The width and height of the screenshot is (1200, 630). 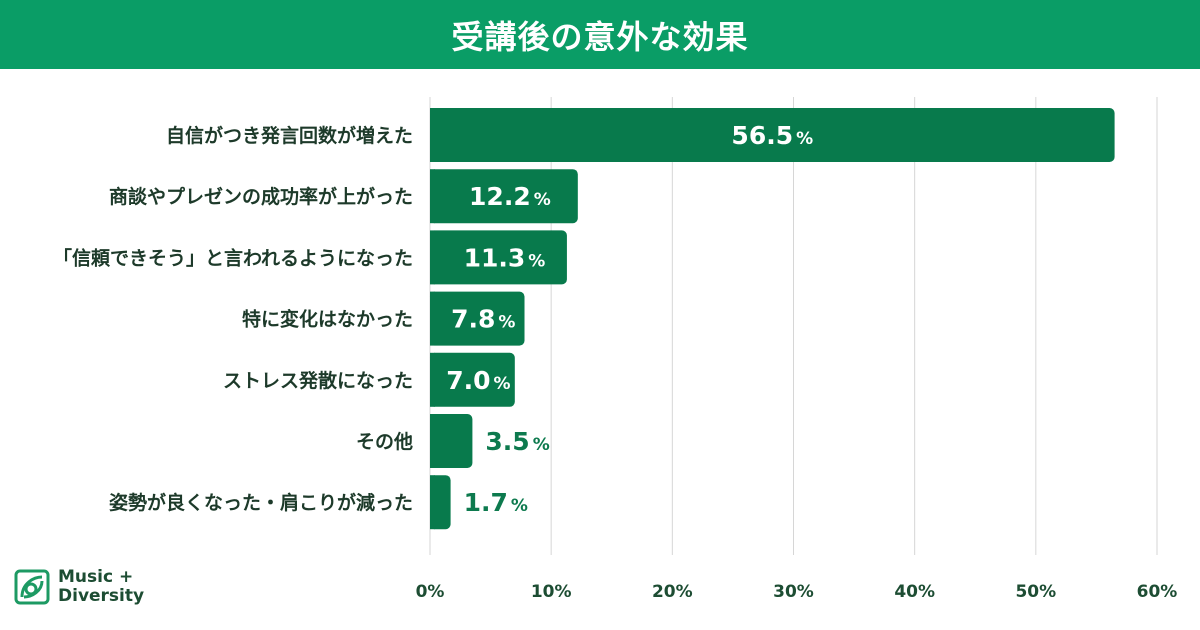 I want to click on x-tick-label: 0%, so click(x=430, y=592).